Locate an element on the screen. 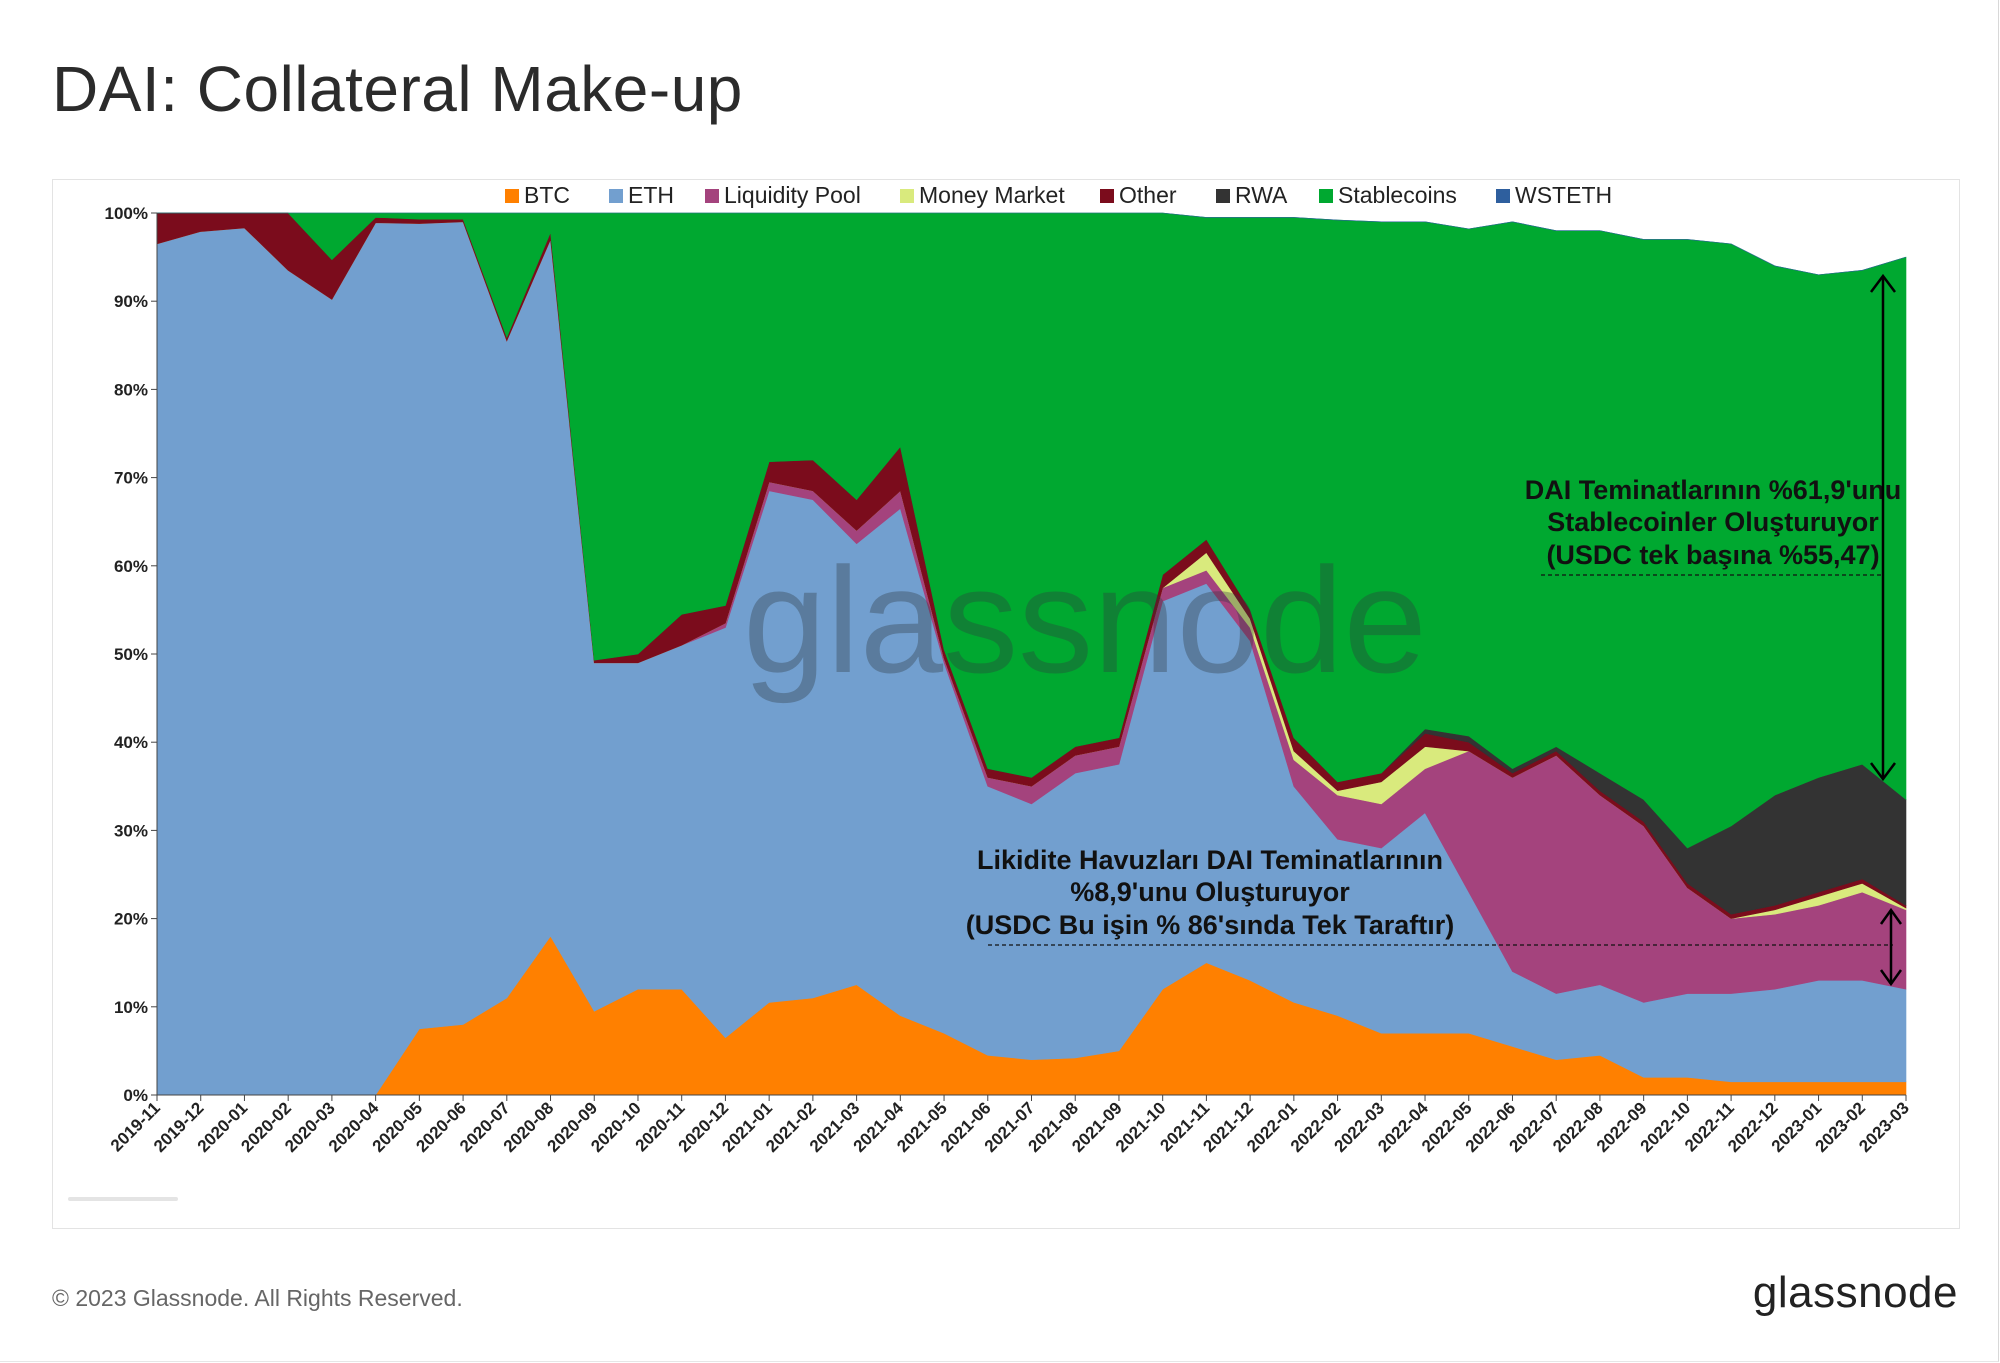 The height and width of the screenshot is (1363, 2000). annotation-stablecoins-line: DAI Teminatlarının %61,9'unu is located at coordinates (1713, 490).